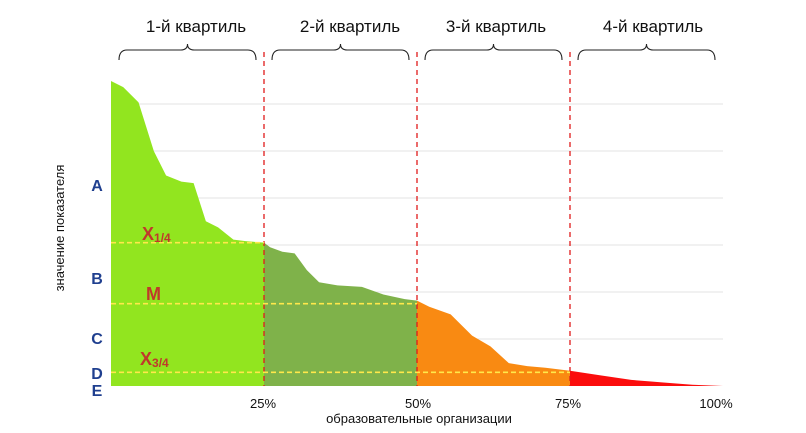 Image resolution: width=806 pixels, height=433 pixels. Describe the element at coordinates (418, 403) in the screenshot. I see `x-tick-50: 50%` at that location.